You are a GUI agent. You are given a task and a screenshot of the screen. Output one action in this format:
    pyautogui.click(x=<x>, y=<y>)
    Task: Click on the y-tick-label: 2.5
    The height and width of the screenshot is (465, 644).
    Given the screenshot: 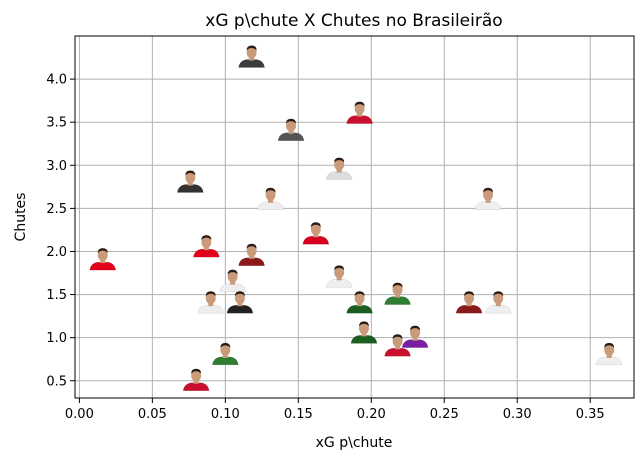 What is the action you would take?
    pyautogui.click(x=56, y=209)
    